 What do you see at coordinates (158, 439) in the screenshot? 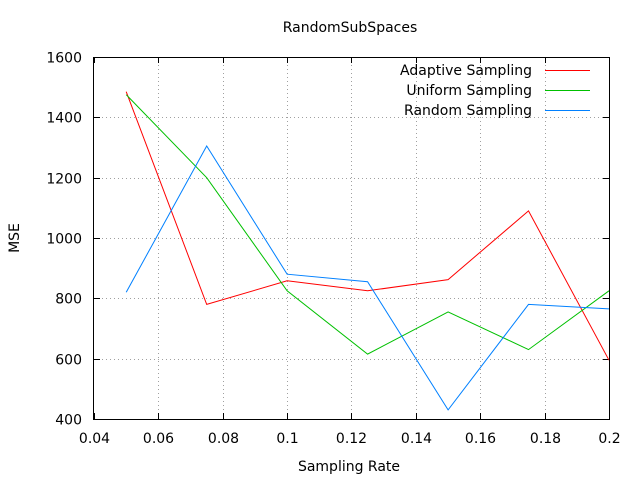
I see `x-tick-label: 0.06` at bounding box center [158, 439].